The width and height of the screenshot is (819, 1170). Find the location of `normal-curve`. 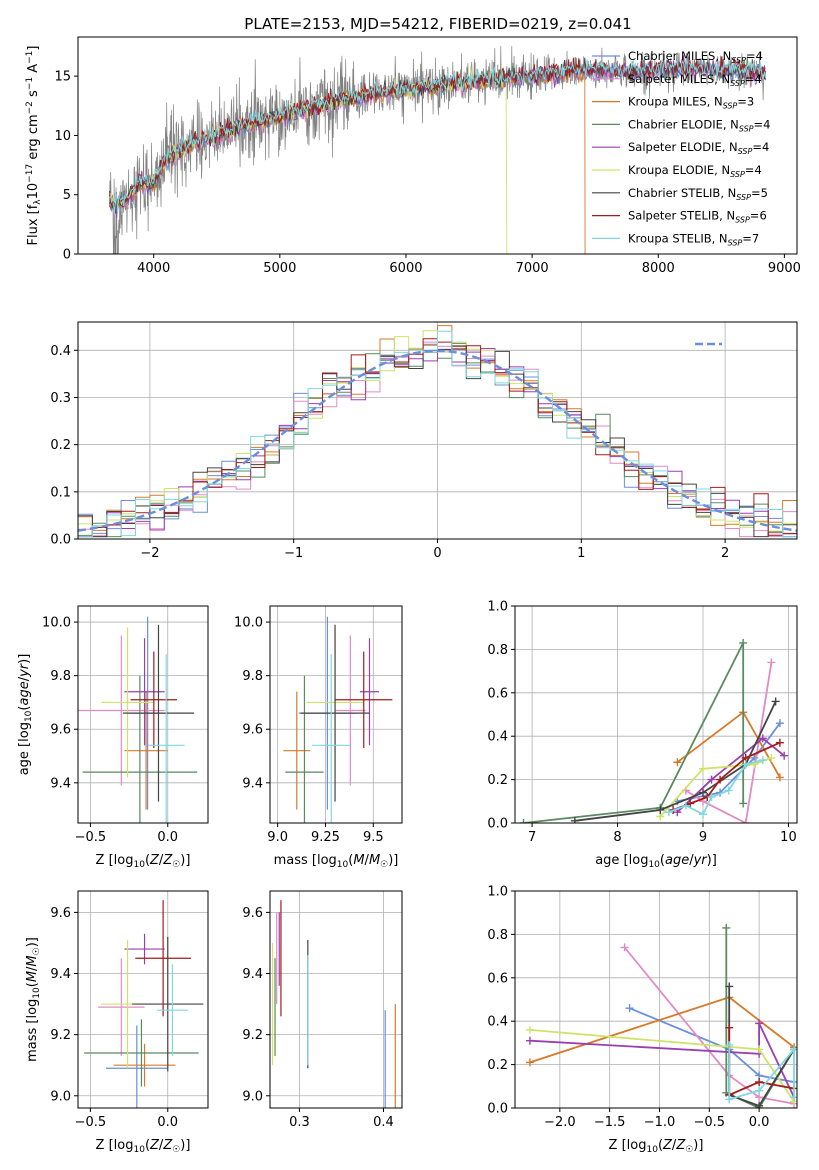

normal-curve is located at coordinates (437, 440).